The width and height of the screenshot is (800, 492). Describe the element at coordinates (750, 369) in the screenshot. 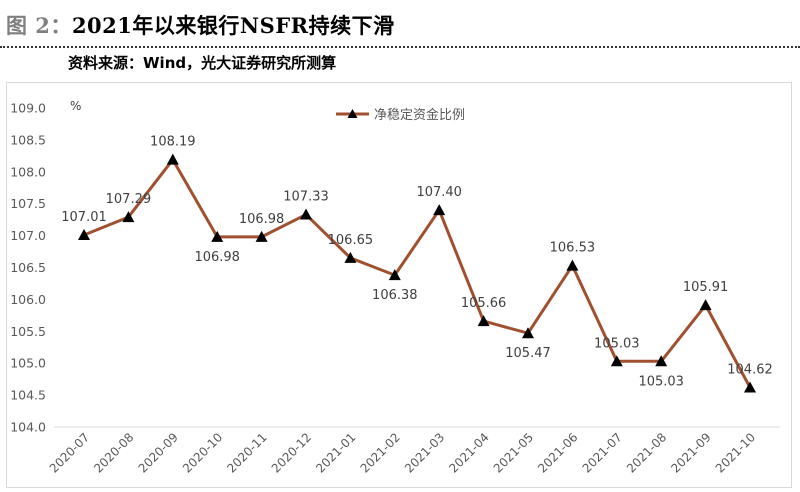

I see `data-label: 104.62` at that location.